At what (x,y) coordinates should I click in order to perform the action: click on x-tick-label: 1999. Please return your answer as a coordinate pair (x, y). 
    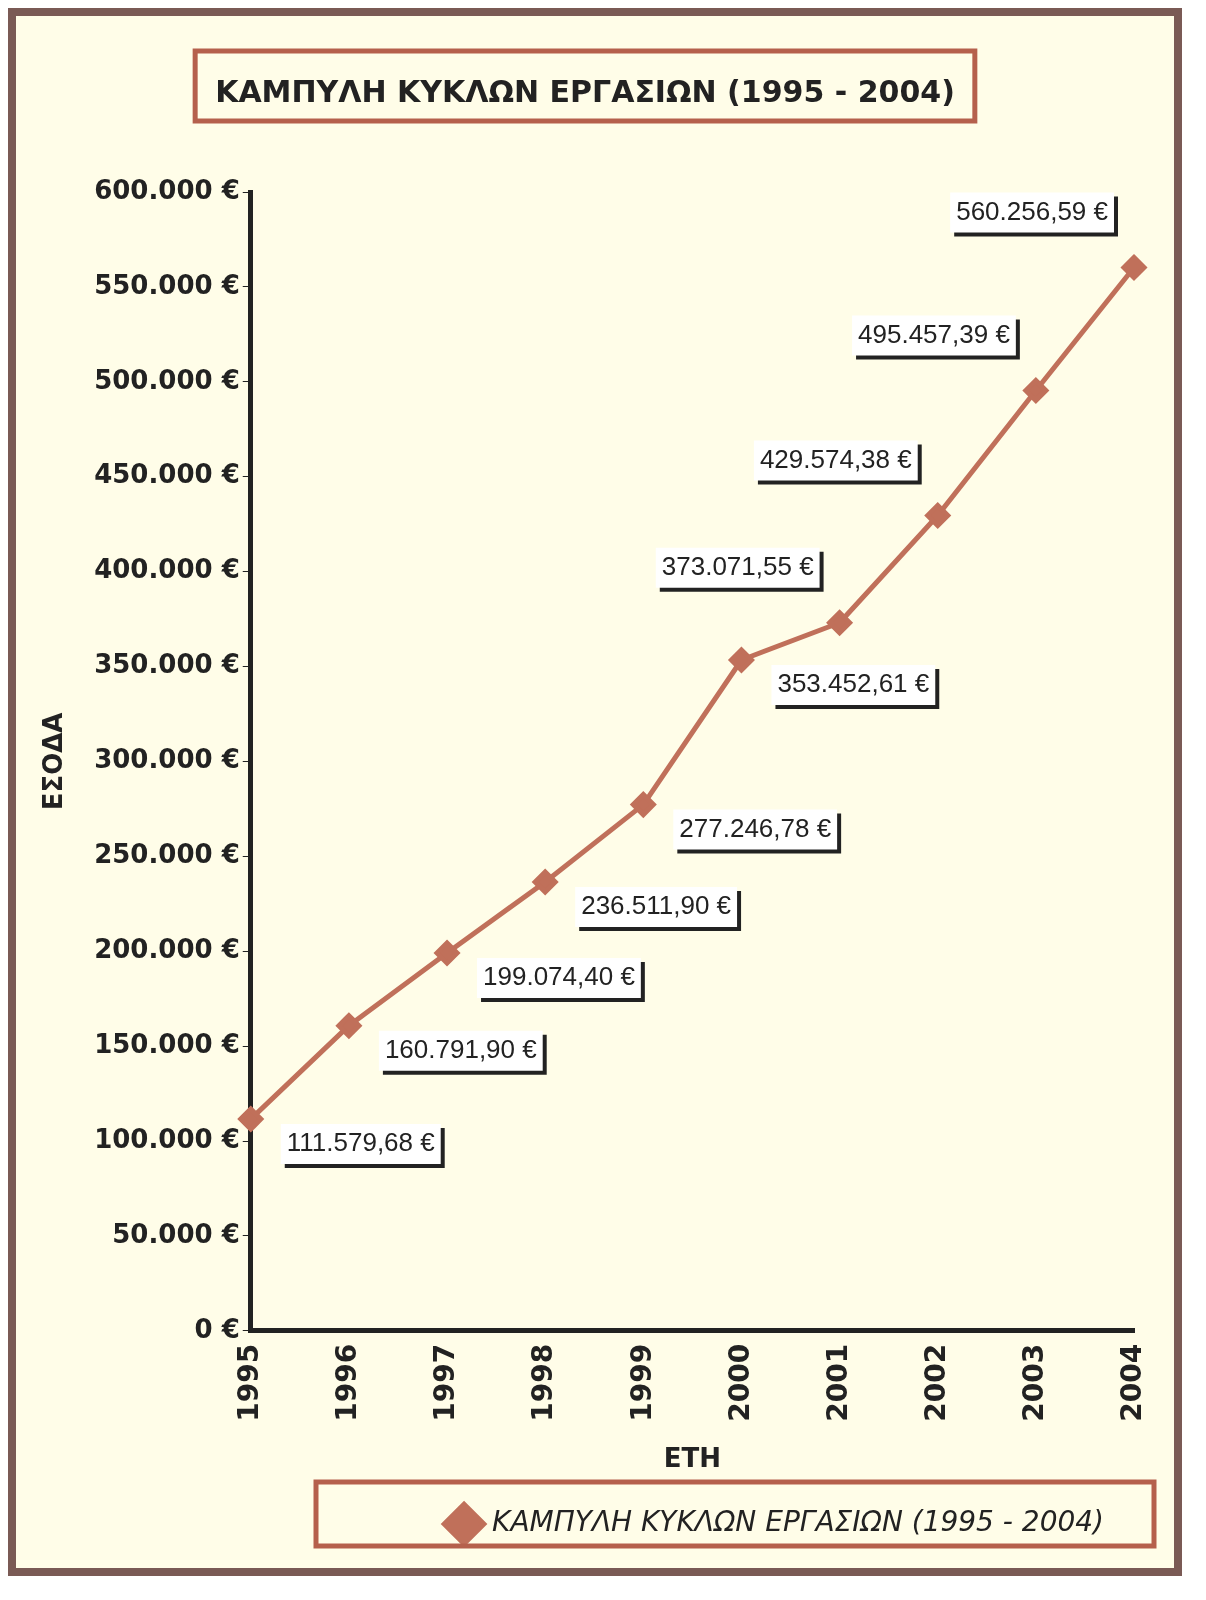
    Looking at the image, I should click on (641, 1382).